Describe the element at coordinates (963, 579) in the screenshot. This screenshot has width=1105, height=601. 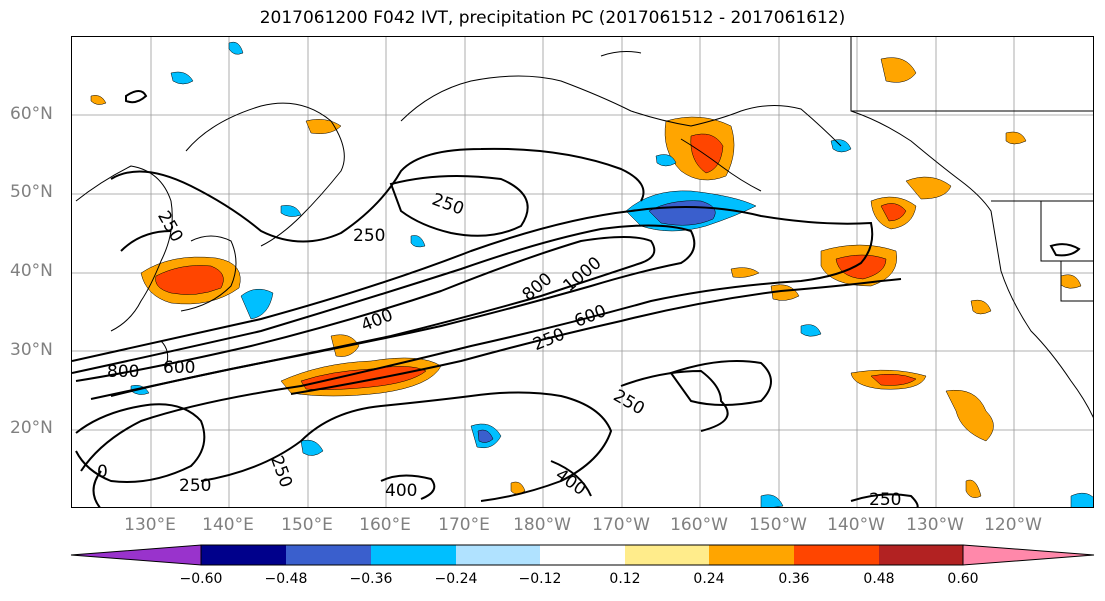
I see `colorbar-tick-label: 0.60` at that location.